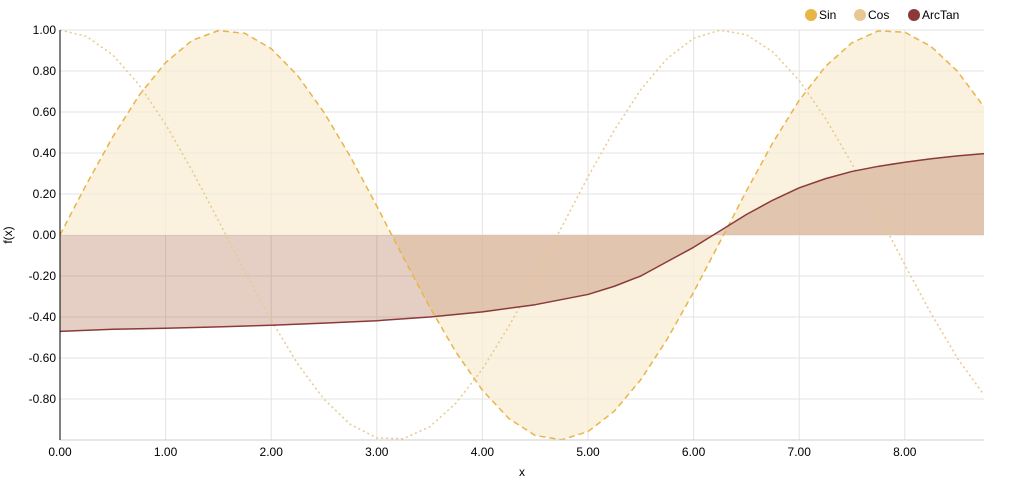 This screenshot has width=1024, height=500. I want to click on y-tick-label: 0.00, so click(45, 235).